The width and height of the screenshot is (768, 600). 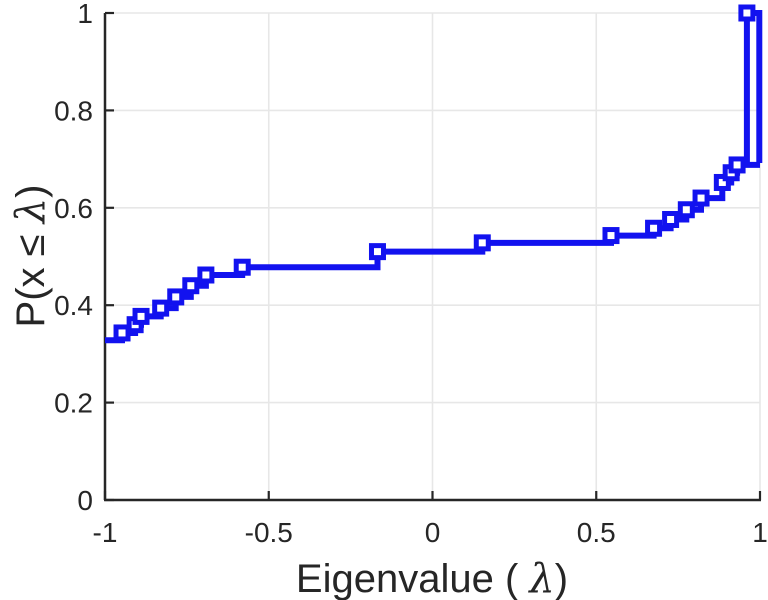 I want to click on x-tick-label: -1, so click(x=105, y=532).